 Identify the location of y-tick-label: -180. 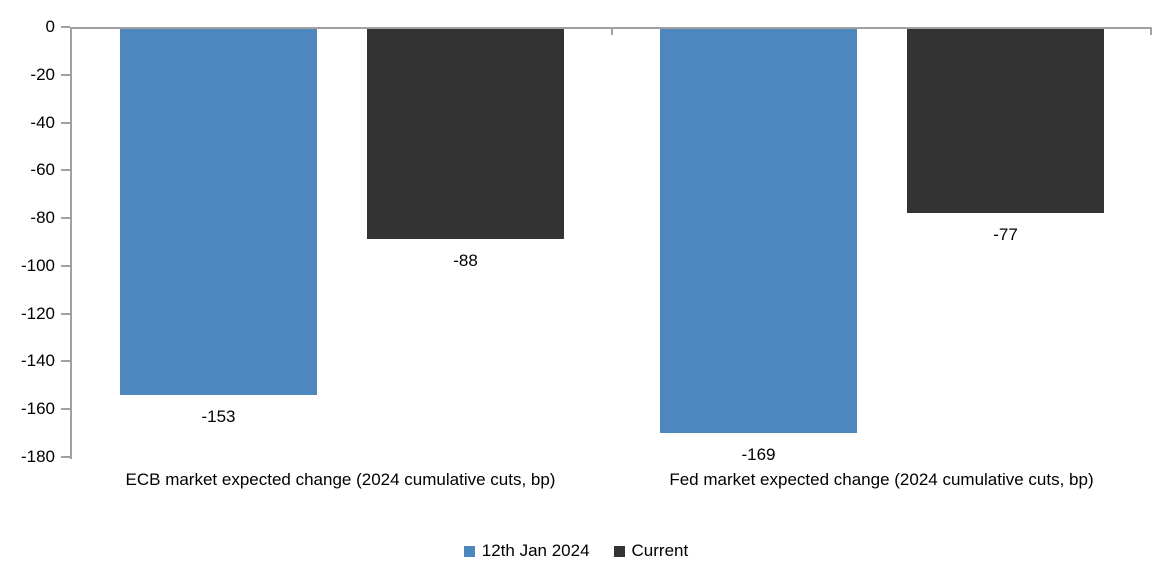
(37, 456).